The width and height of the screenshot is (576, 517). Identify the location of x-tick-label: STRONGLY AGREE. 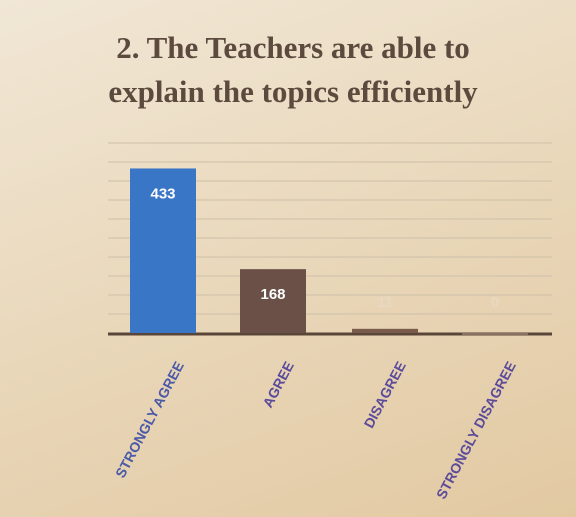
(149, 420).